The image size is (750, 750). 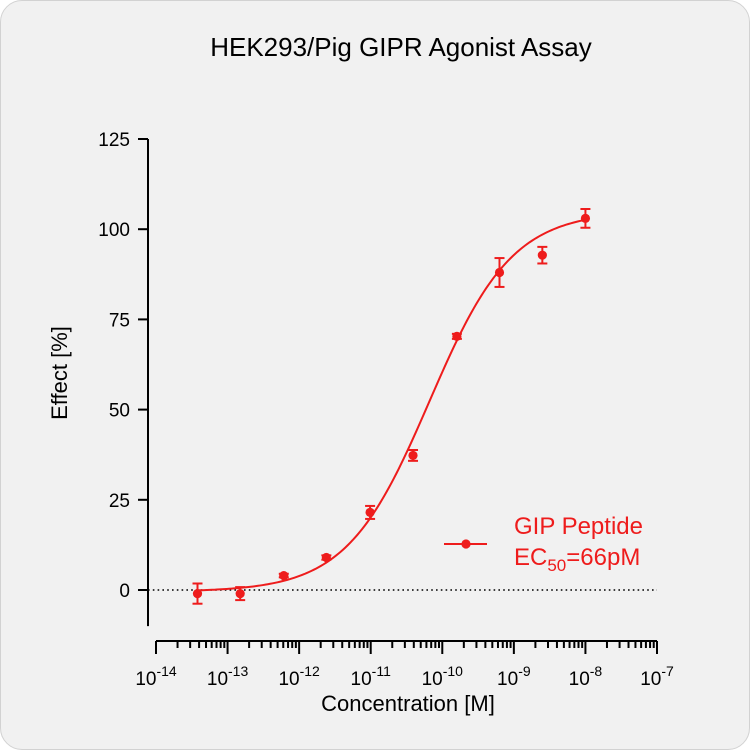 I want to click on chart-title: HEK293/Pig GIPR Agonist Assay, so click(x=401, y=47).